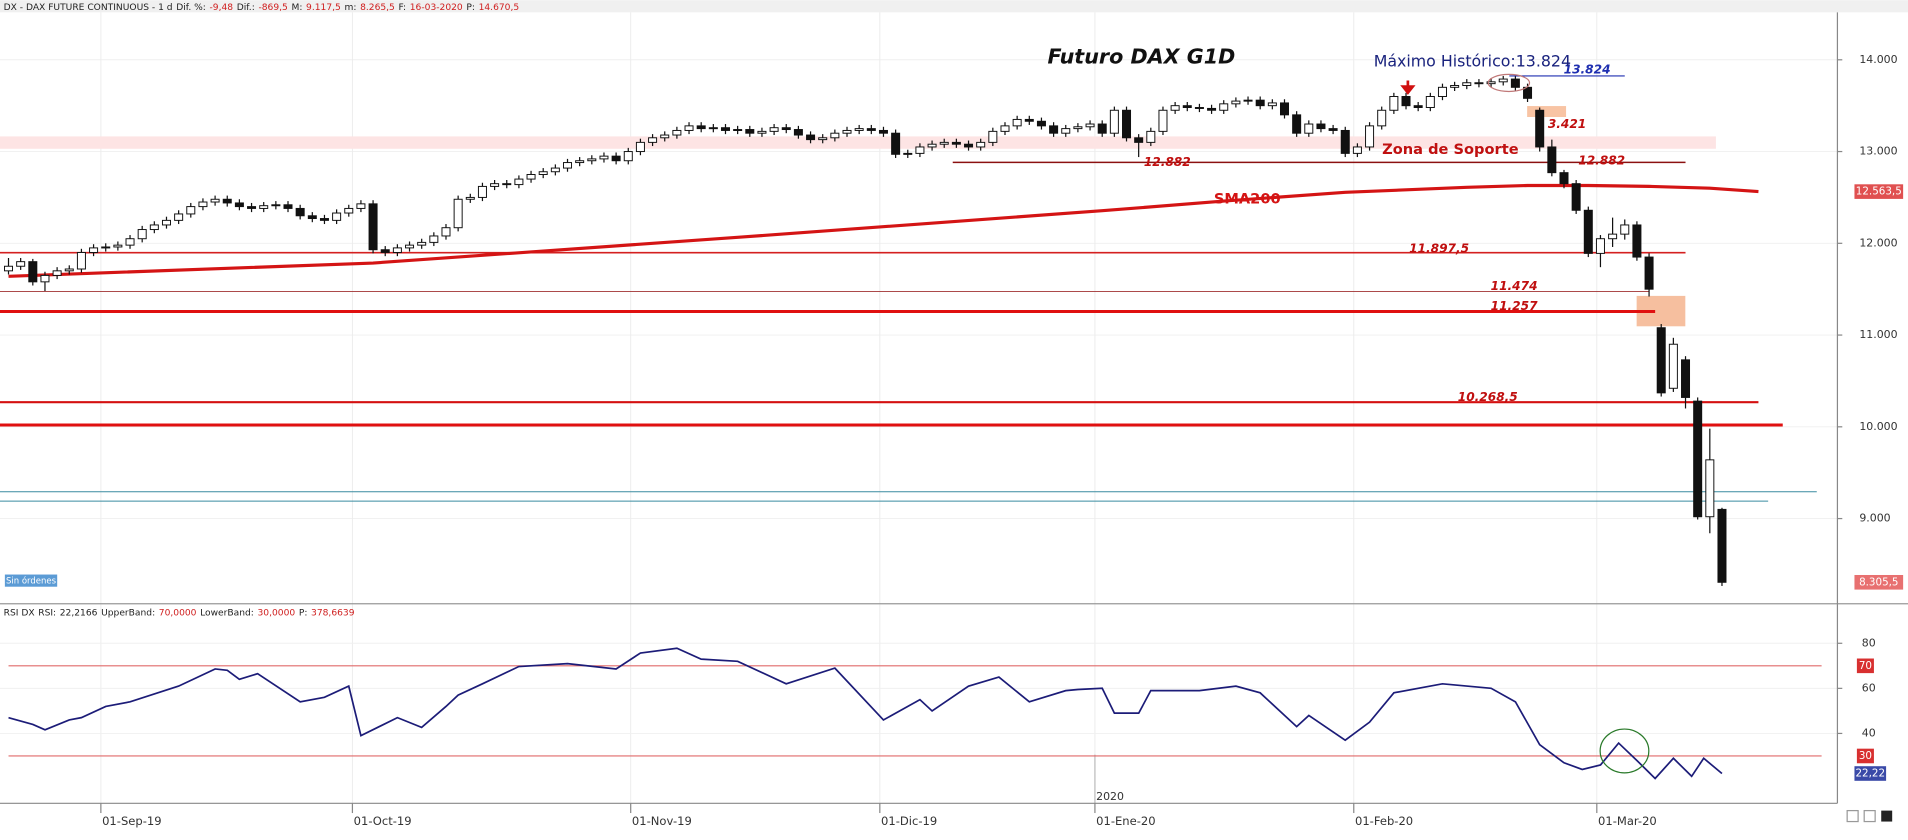 The image size is (1908, 840). What do you see at coordinates (1587, 69) in the screenshot?
I see `level-label: 13.824` at bounding box center [1587, 69].